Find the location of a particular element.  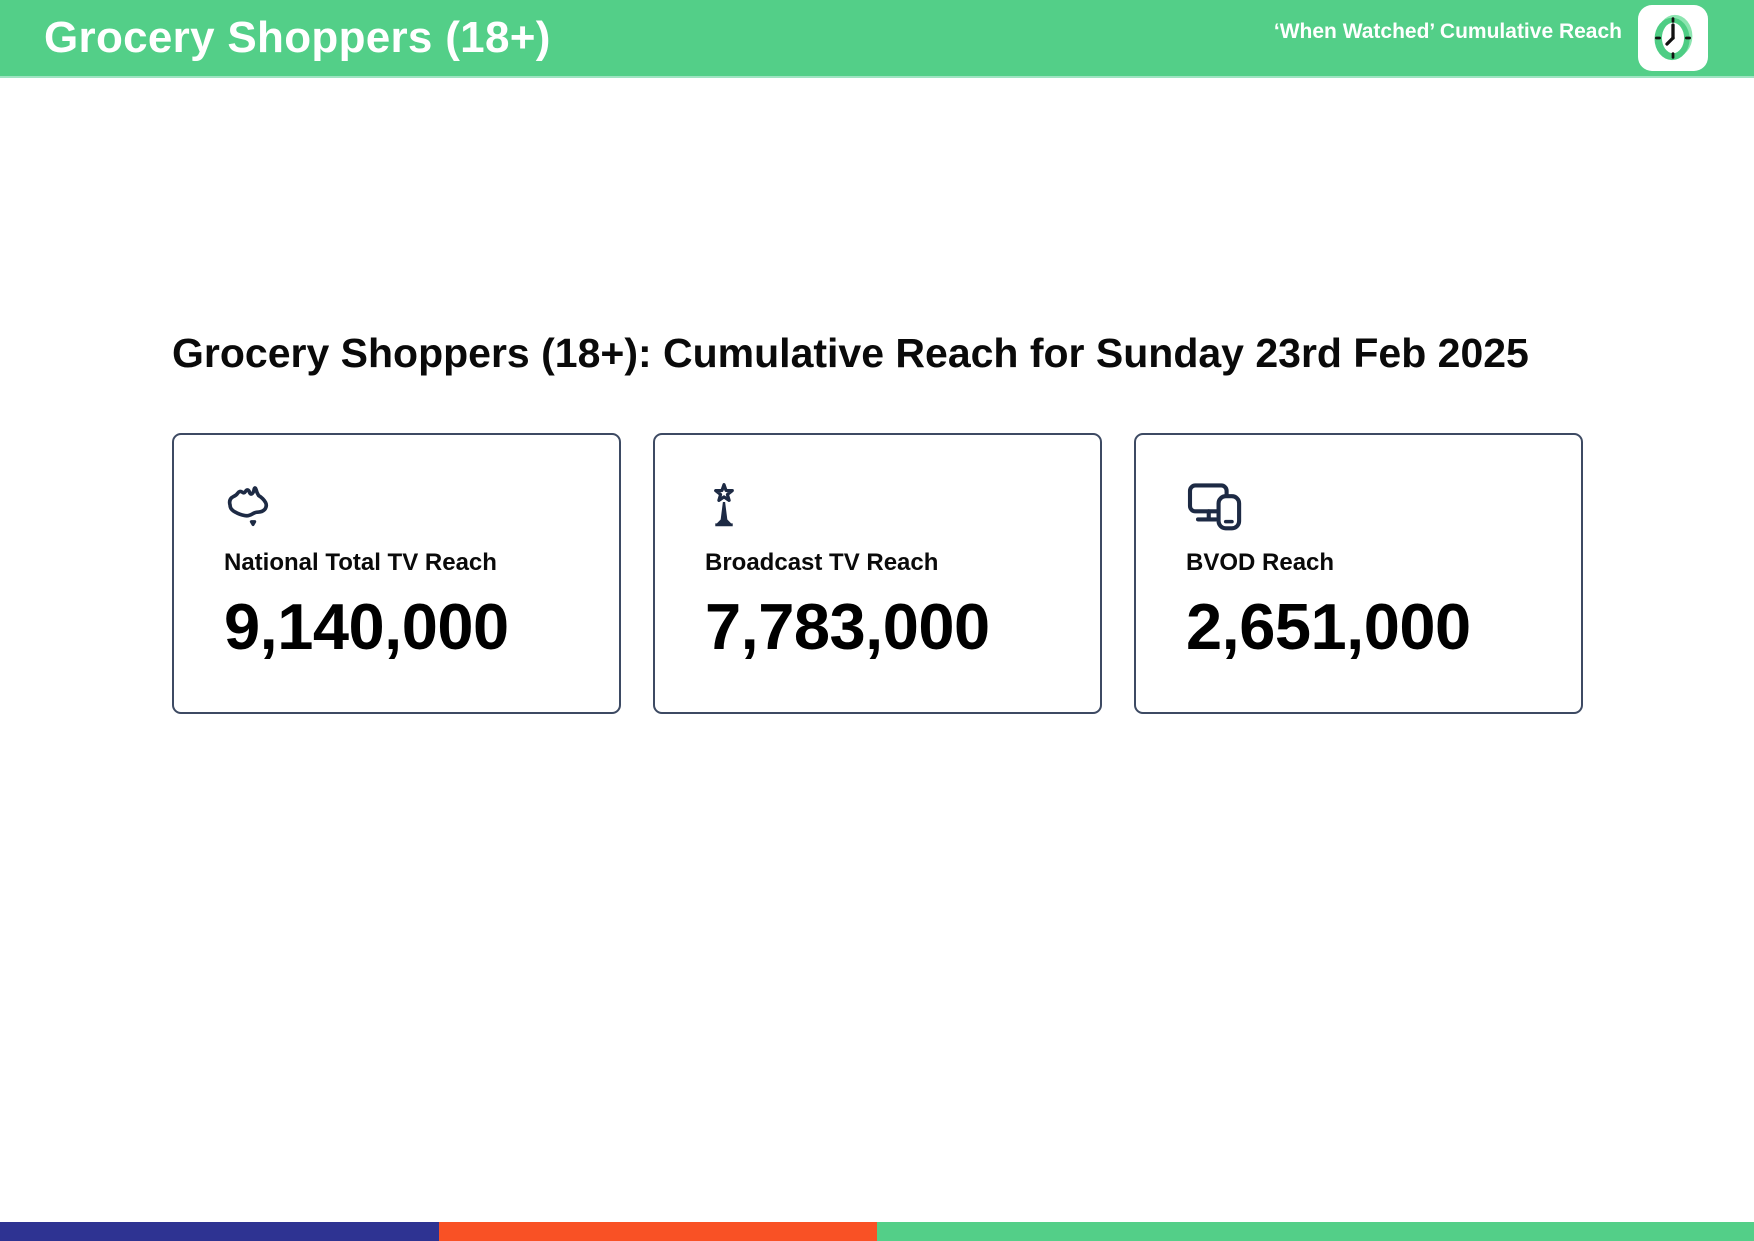

kpi-label: BVOD Reach is located at coordinates (1260, 562).